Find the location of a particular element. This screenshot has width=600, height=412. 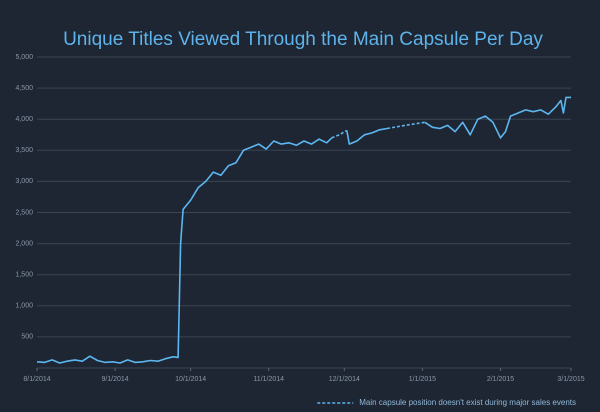

y-tick-label: 2,500 is located at coordinates (24, 212).